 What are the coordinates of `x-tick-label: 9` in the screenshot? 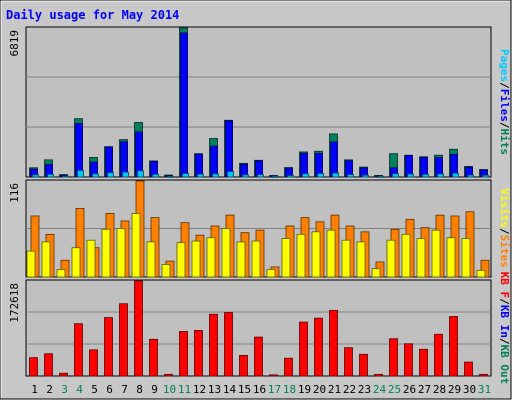 It's located at (154, 389).